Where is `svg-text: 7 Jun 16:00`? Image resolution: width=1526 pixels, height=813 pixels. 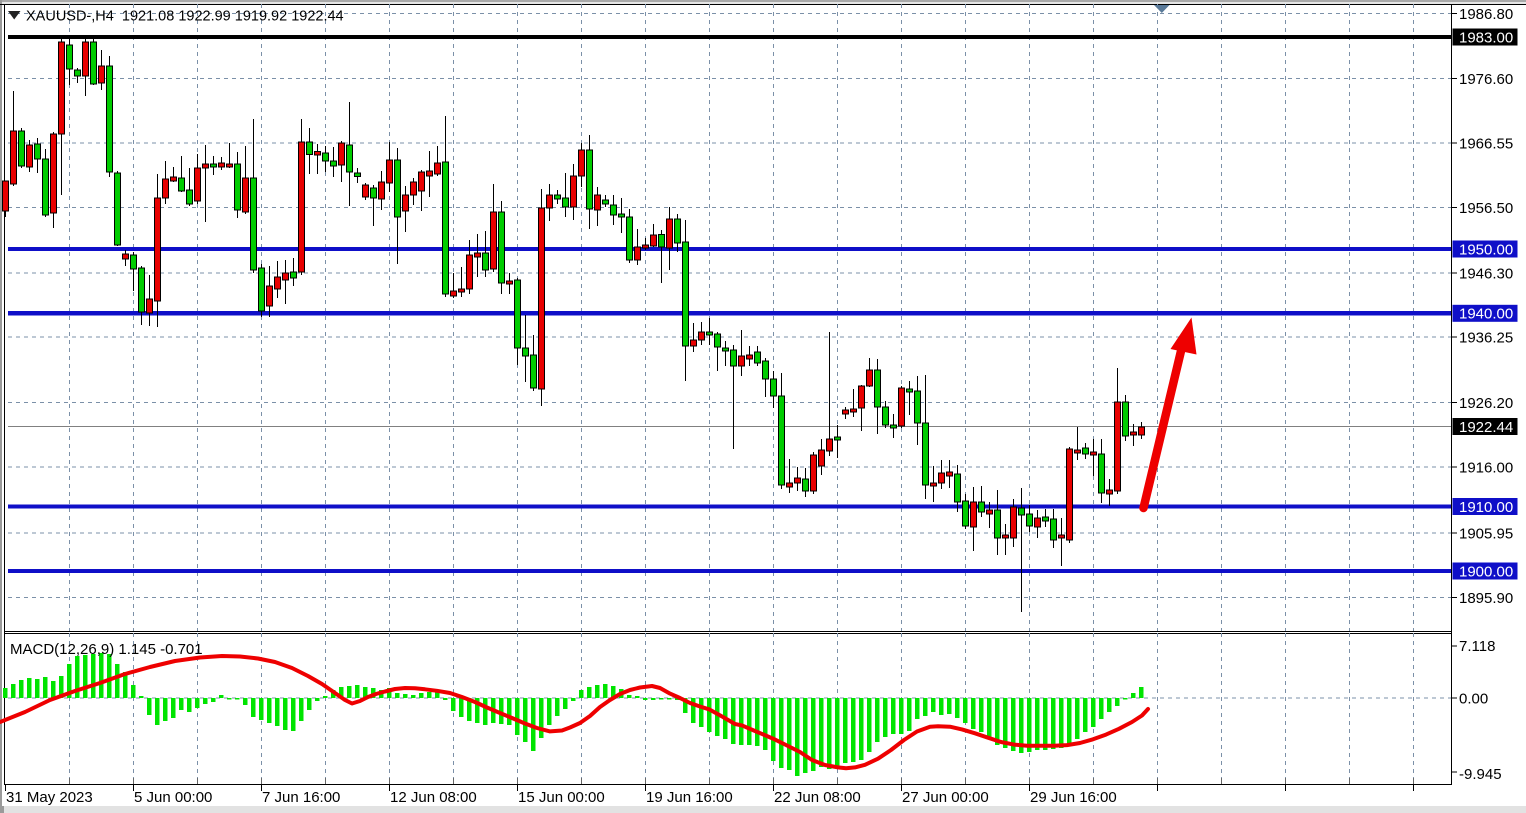 svg-text: 7 Jun 16:00 is located at coordinates (301, 797).